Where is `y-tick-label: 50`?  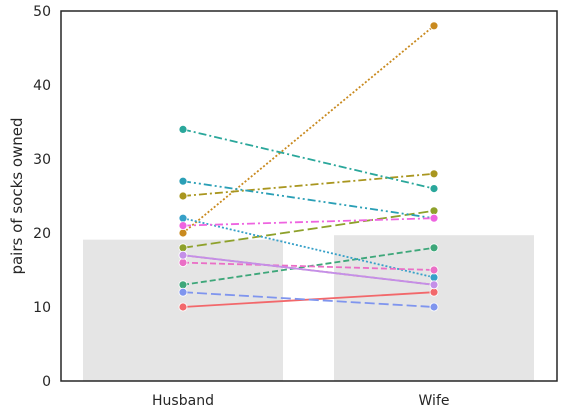
y-tick-label: 50 is located at coordinates (42, 12).